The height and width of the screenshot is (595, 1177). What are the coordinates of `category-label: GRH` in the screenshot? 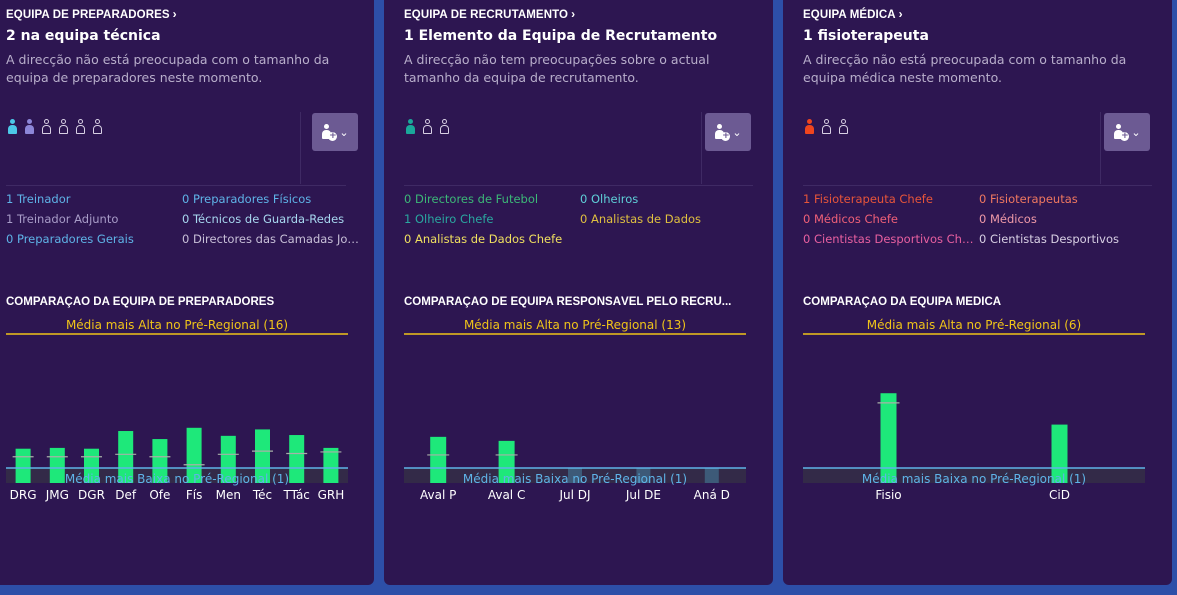 It's located at (331, 495).